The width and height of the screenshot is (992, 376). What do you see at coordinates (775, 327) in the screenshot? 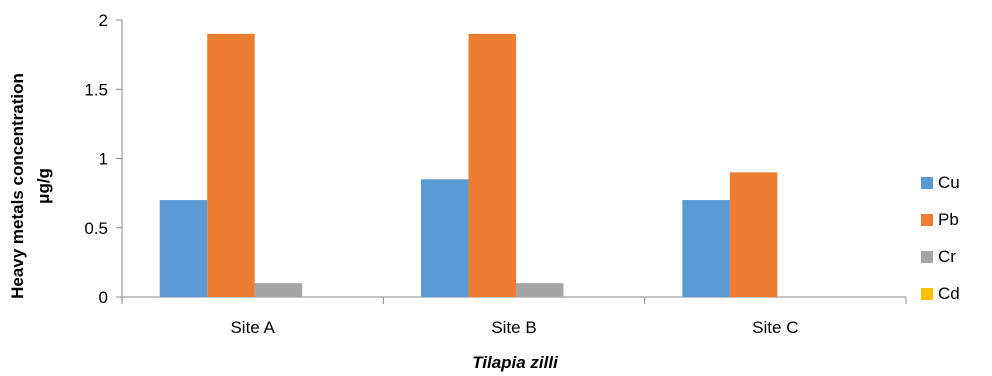
I see `x-tick-label: Site C` at bounding box center [775, 327].